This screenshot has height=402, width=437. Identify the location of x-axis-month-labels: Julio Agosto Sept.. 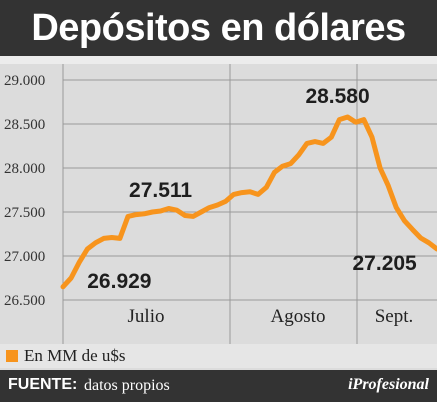
(271, 316).